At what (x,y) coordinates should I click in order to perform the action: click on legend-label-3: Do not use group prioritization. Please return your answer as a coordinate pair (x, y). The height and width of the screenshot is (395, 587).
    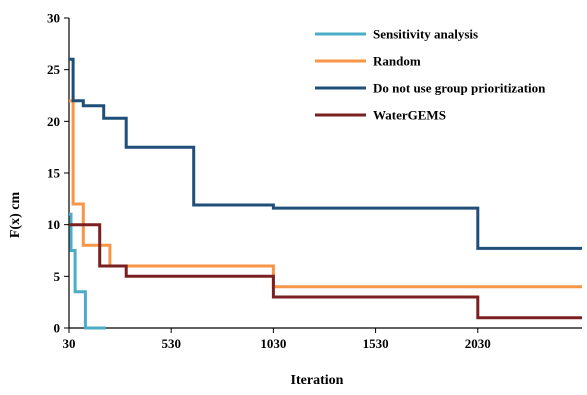
    Looking at the image, I should click on (459, 88).